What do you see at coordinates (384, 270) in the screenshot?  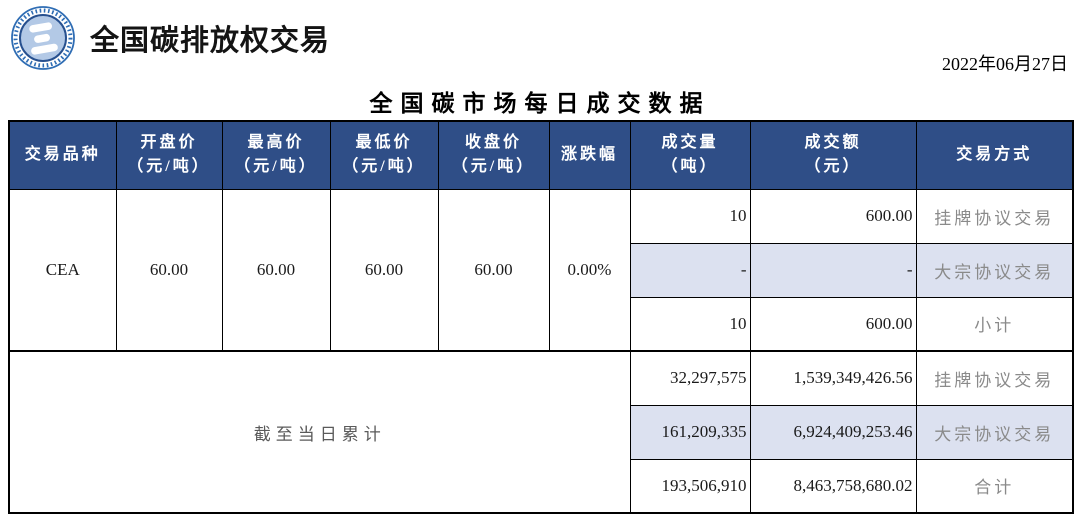 I see `low-price-cell: 60.00` at bounding box center [384, 270].